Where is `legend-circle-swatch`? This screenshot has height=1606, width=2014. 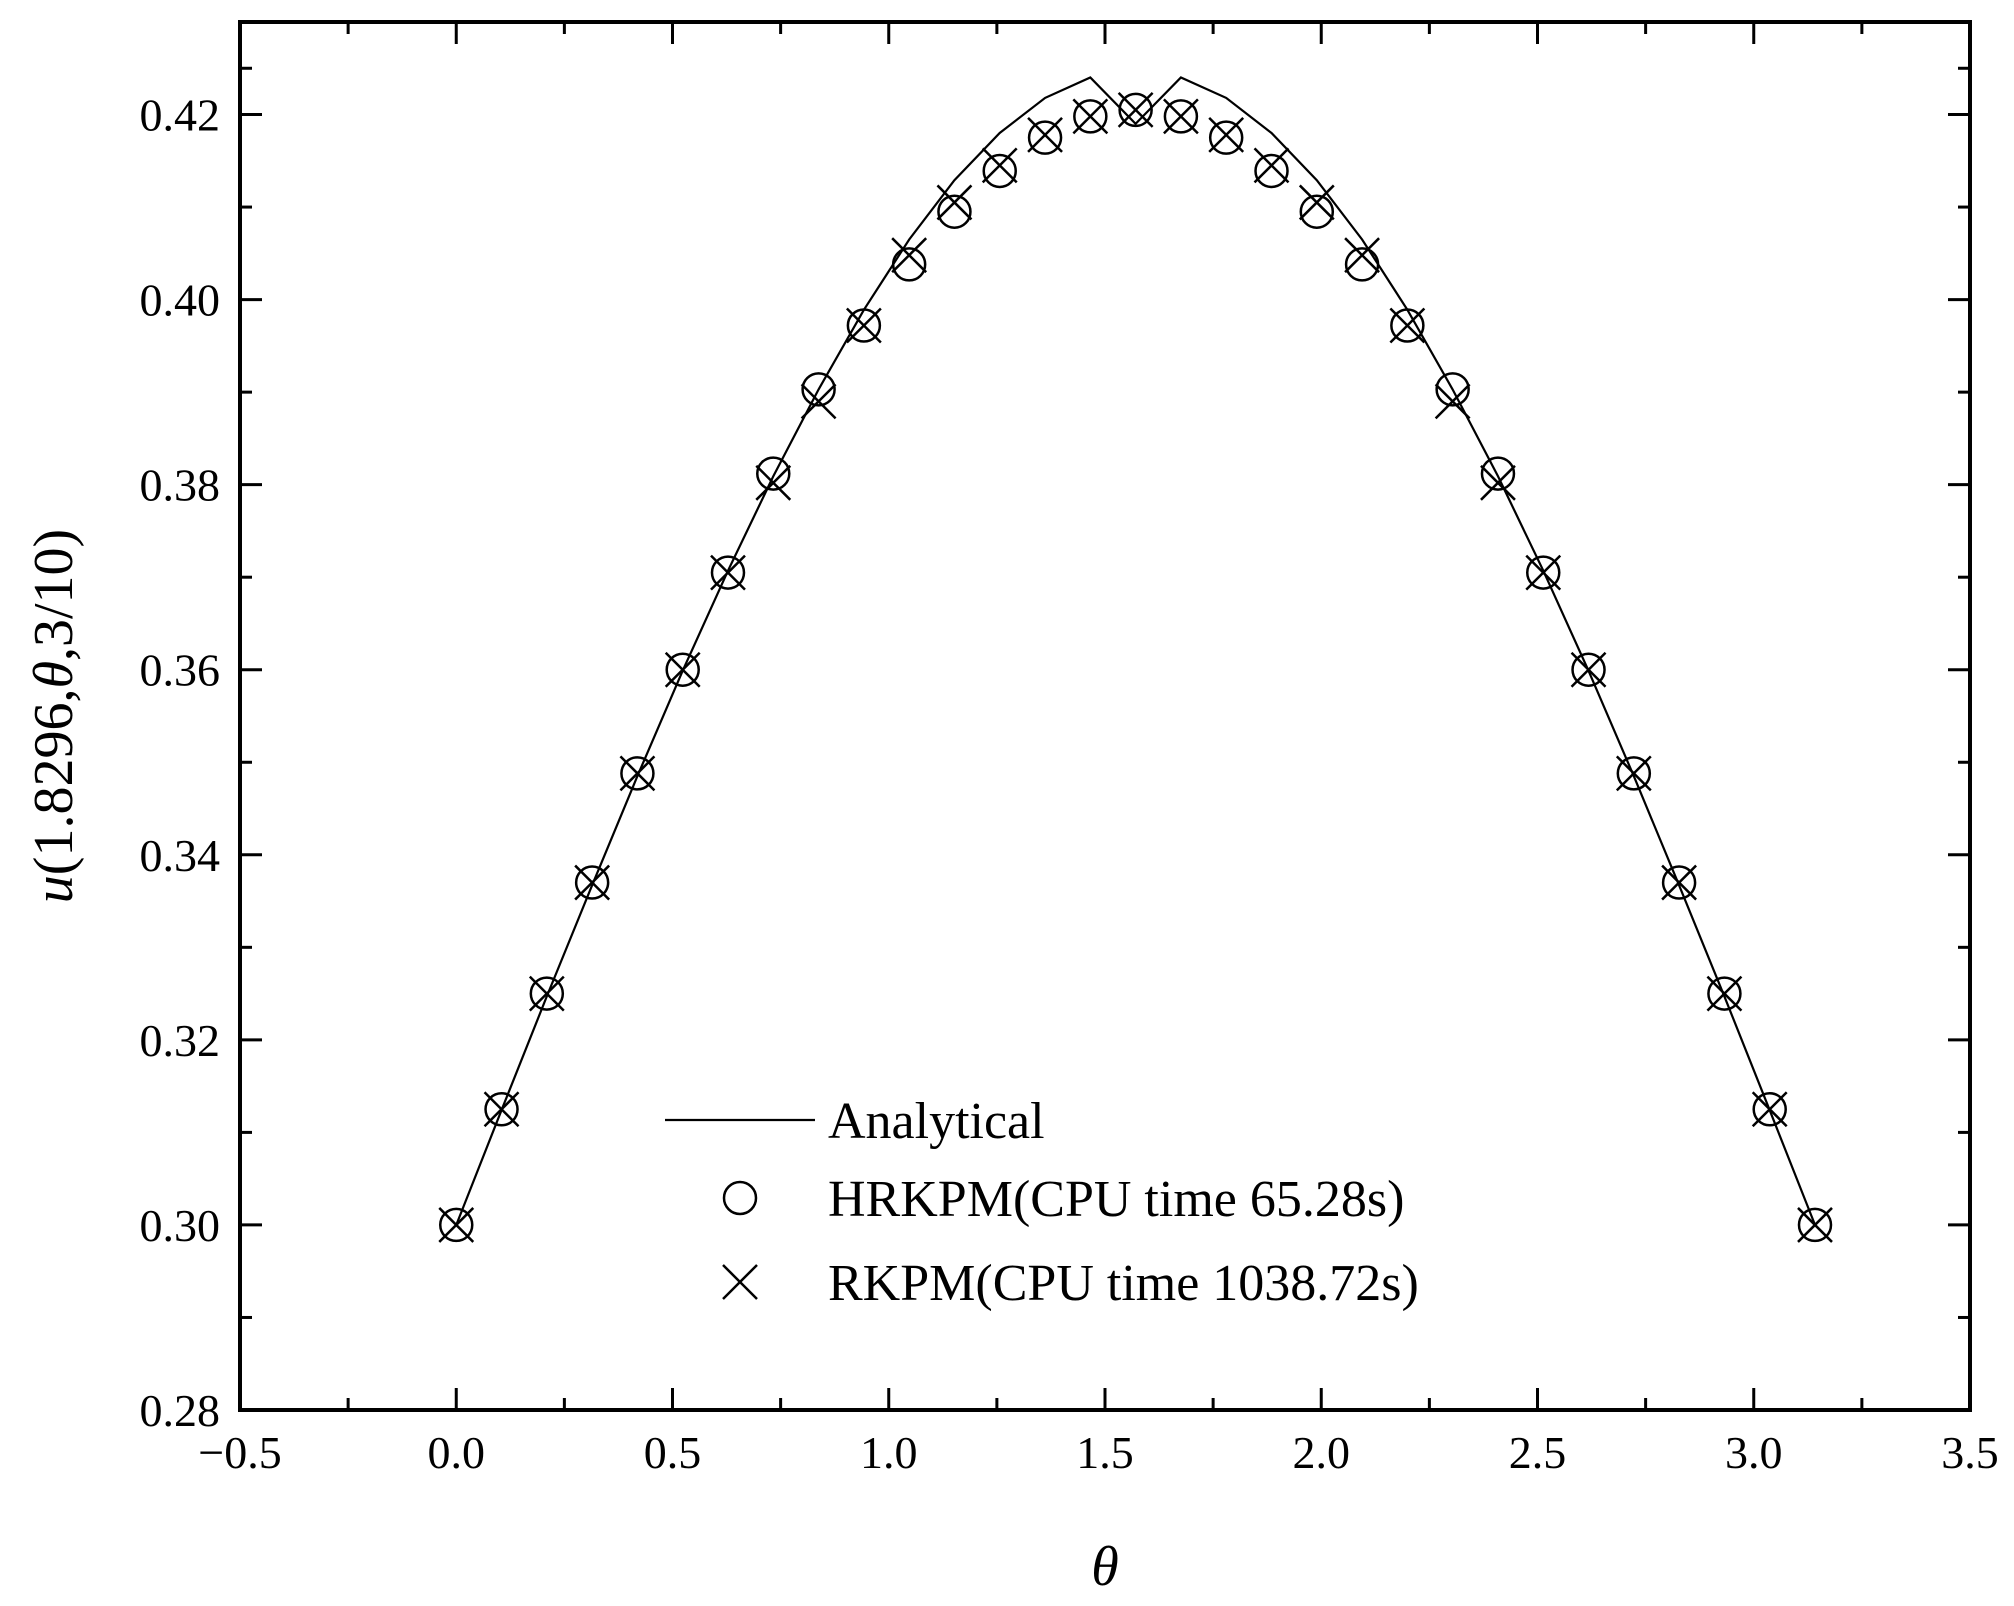 legend-circle-swatch is located at coordinates (740, 1198).